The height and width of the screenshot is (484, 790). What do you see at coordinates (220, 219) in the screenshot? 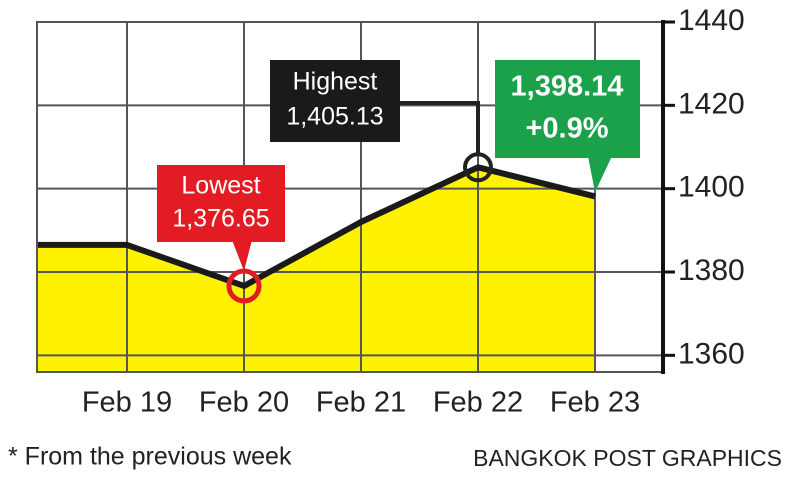
I see `annotation-value: 1,376.65` at bounding box center [220, 219].